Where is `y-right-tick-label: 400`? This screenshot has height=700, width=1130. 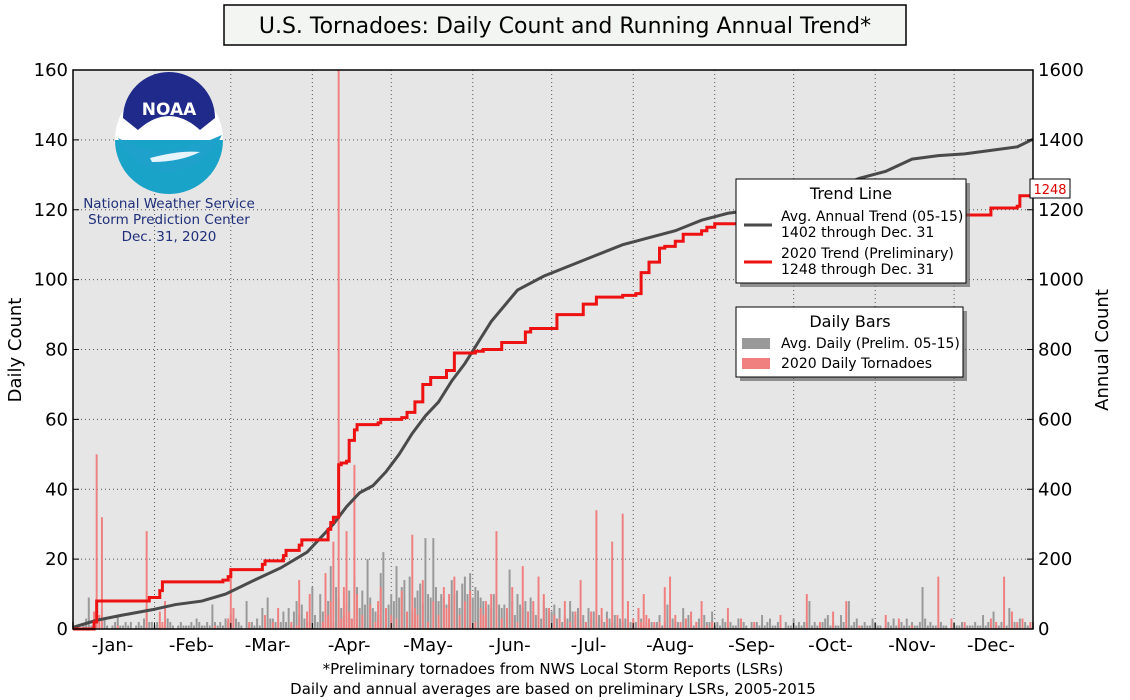 y-right-tick-label: 400 is located at coordinates (1055, 489).